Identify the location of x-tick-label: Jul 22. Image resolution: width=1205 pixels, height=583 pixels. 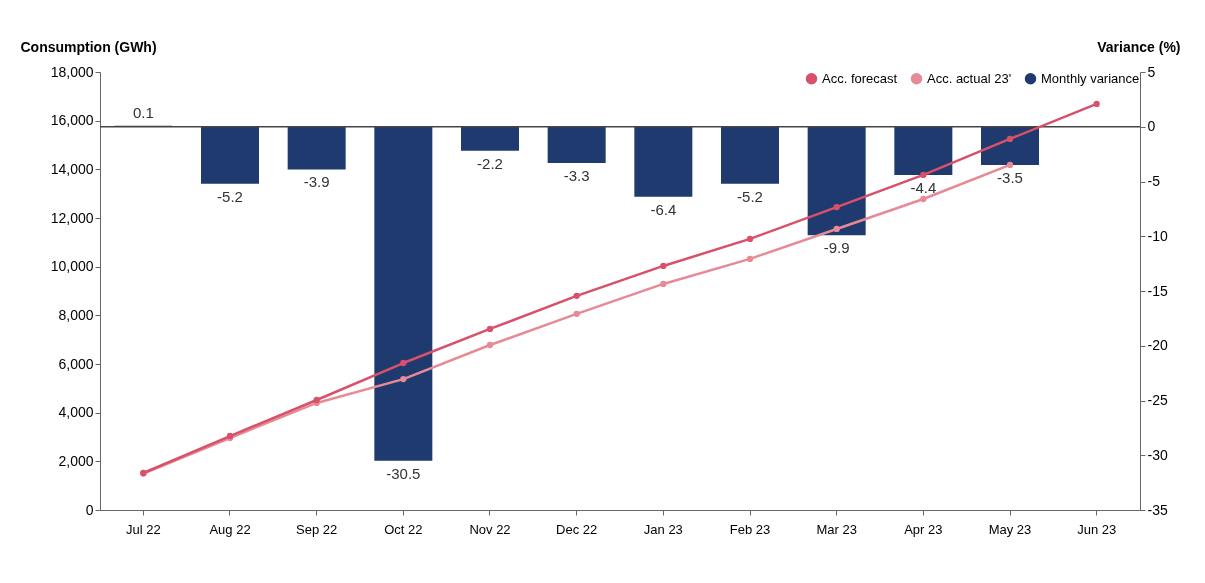
(143, 529).